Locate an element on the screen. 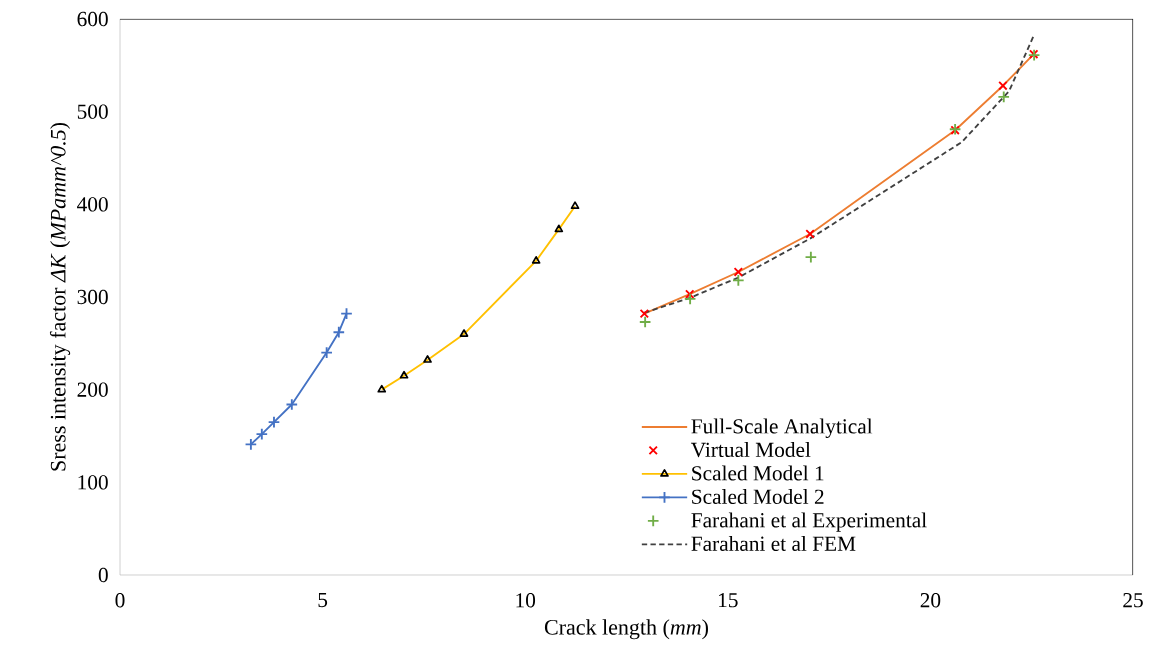 This screenshot has width=1157, height=667. y-tick-label: 100 is located at coordinates (93, 482).